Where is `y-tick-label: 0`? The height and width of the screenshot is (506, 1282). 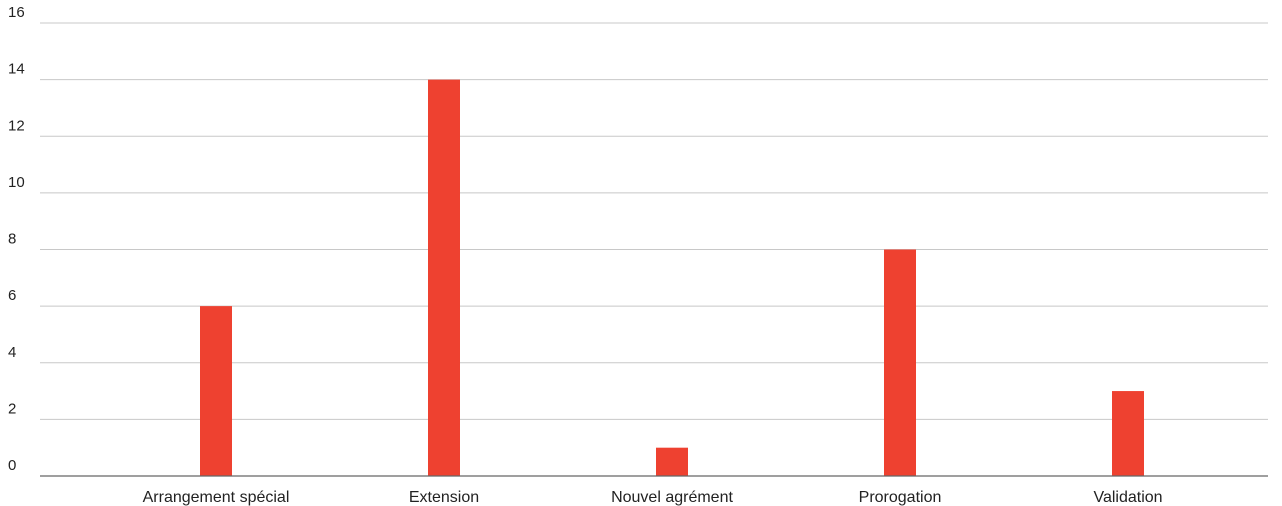
y-tick-label: 0 is located at coordinates (12, 465).